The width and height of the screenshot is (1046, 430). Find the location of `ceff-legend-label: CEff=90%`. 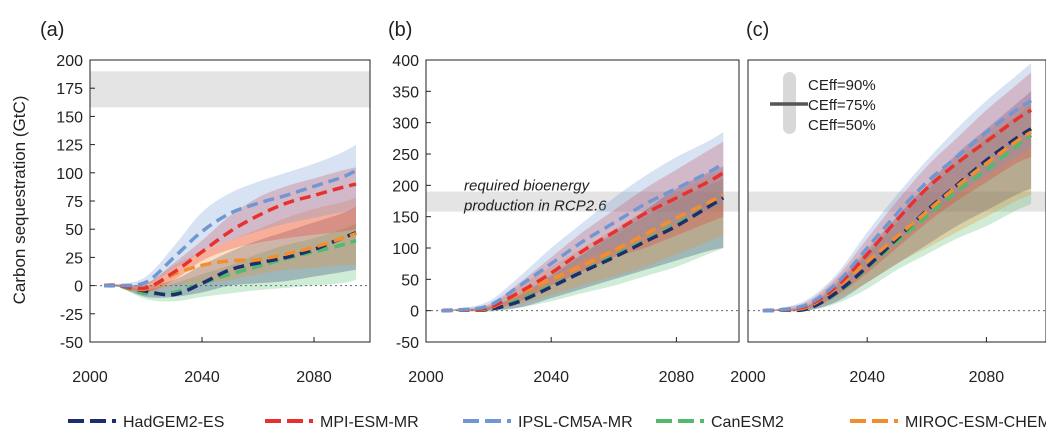

ceff-legend-label: CEff=90% is located at coordinates (842, 85).